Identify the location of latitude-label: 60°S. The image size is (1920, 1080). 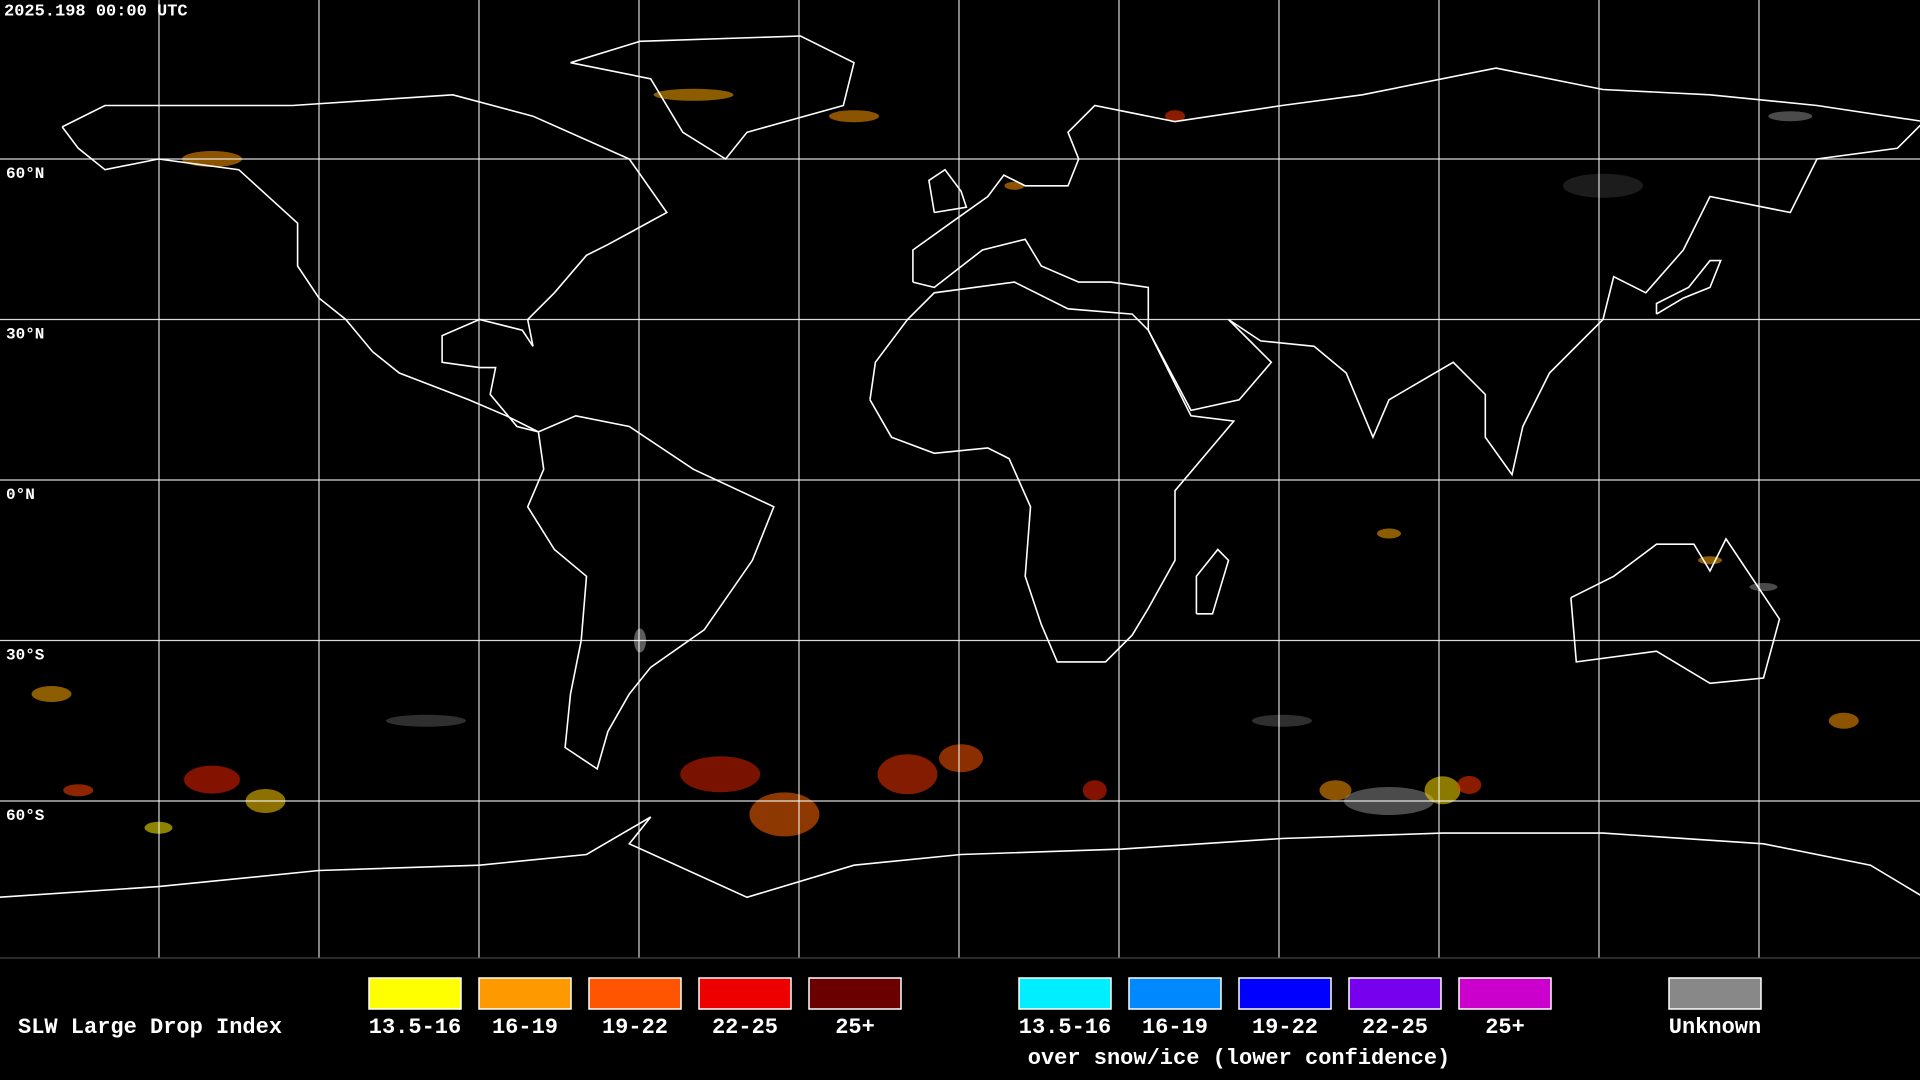
(25, 816).